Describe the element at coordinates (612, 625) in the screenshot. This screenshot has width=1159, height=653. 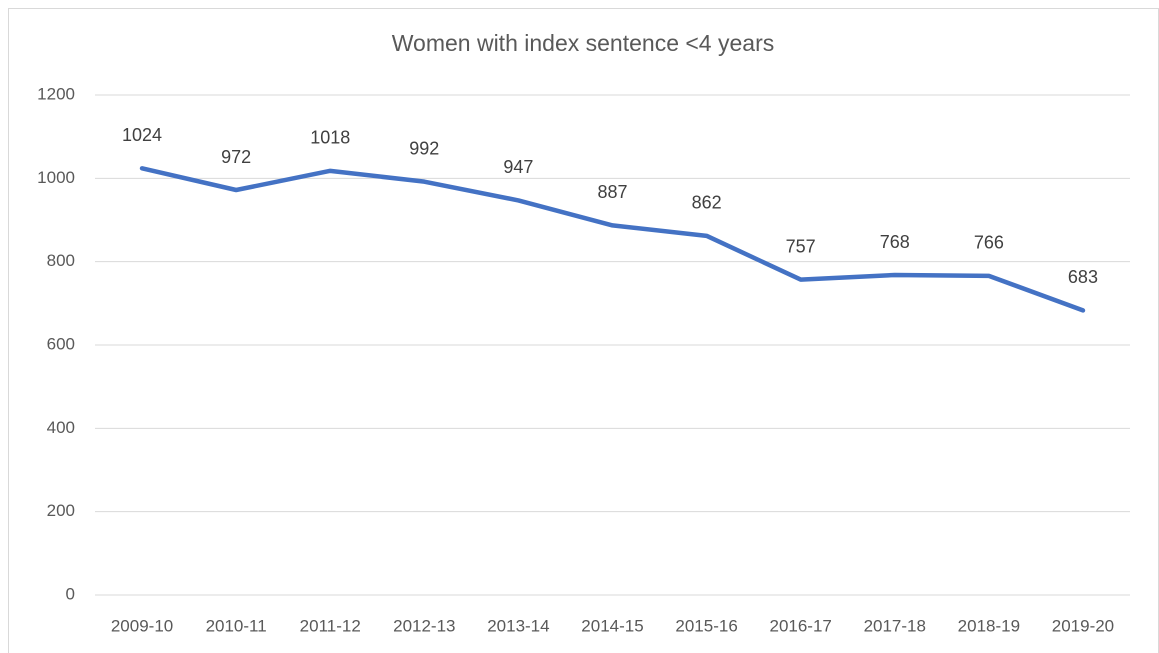
I see `x-tick-label: 2014-15` at that location.